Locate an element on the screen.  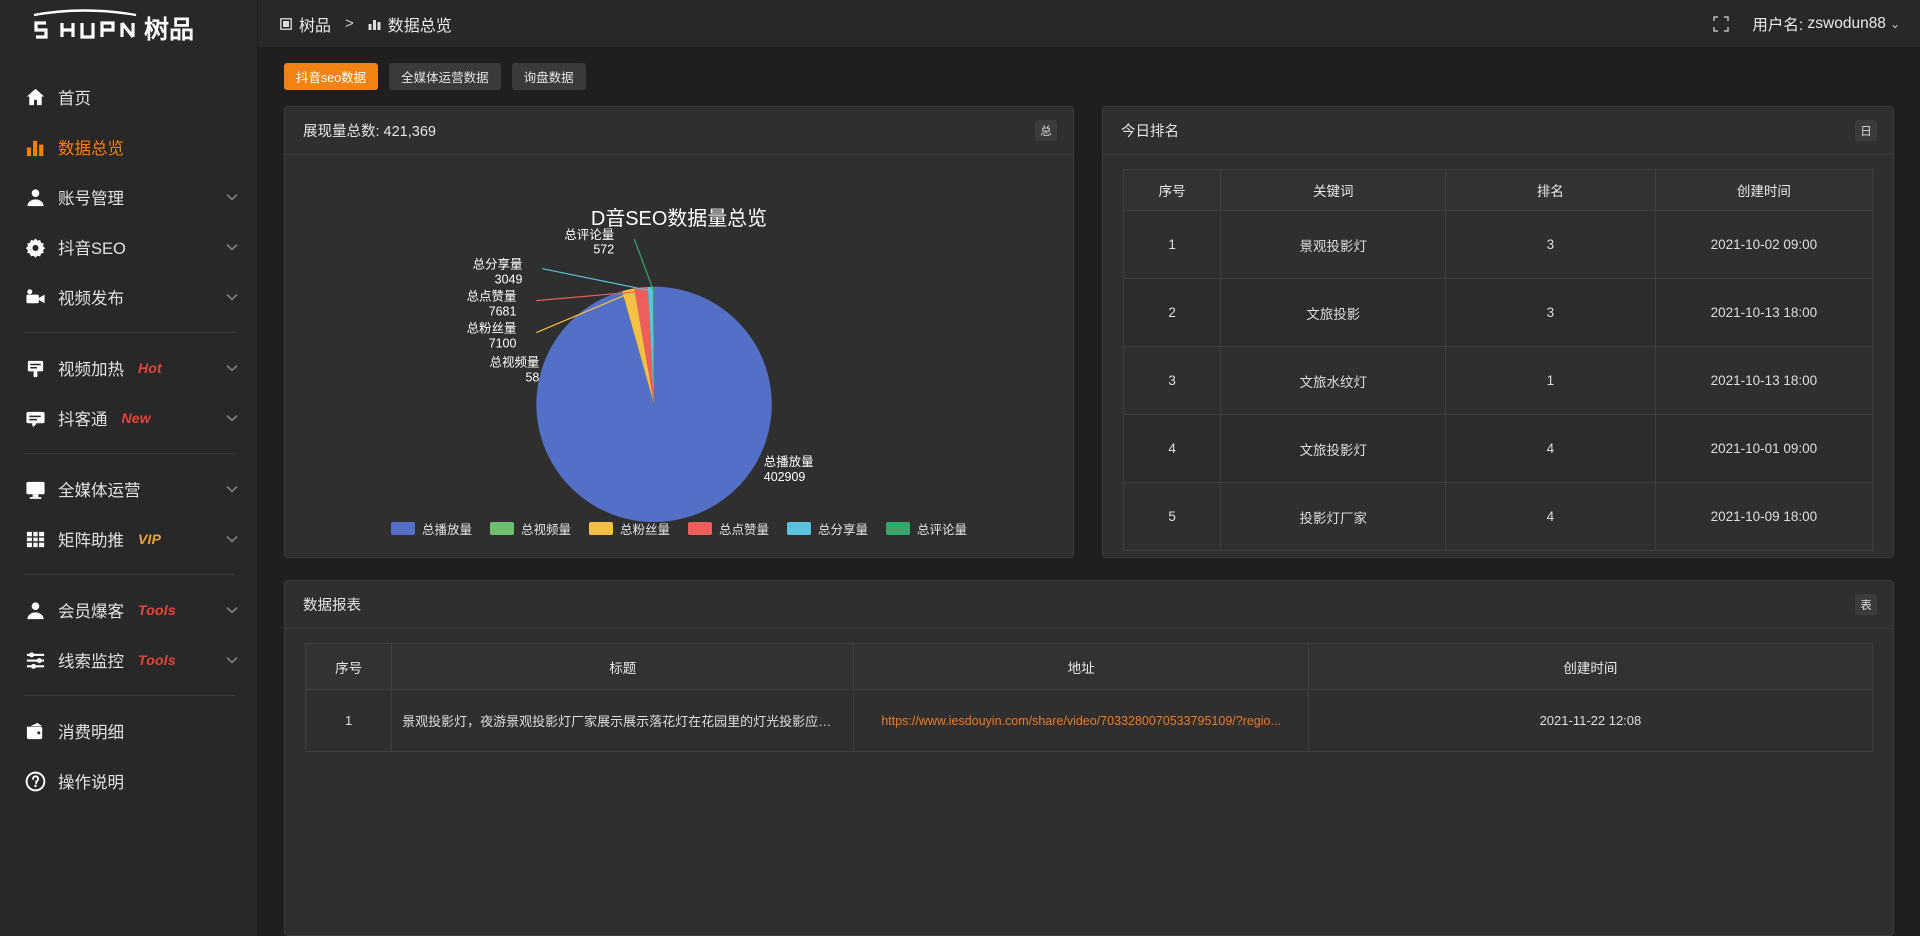
table-row: 3 文旅水纹灯 1 2021-10-13 18:00 is located at coordinates (1498, 380).